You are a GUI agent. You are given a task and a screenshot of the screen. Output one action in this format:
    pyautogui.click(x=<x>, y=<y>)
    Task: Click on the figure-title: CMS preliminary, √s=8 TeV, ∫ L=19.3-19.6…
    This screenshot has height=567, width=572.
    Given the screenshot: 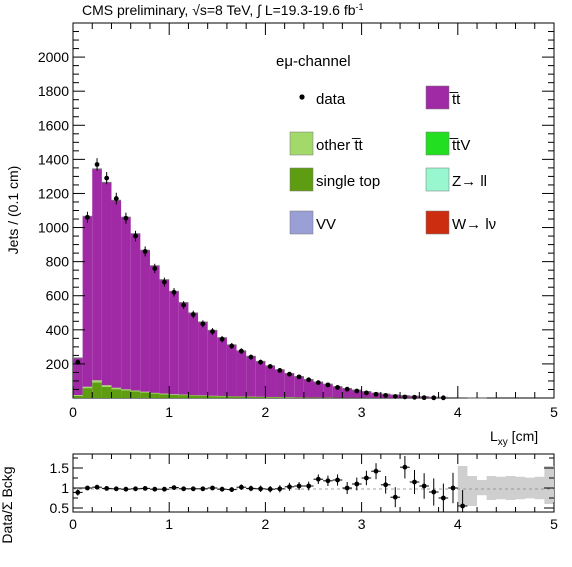 What is the action you would take?
    pyautogui.click(x=223, y=10)
    